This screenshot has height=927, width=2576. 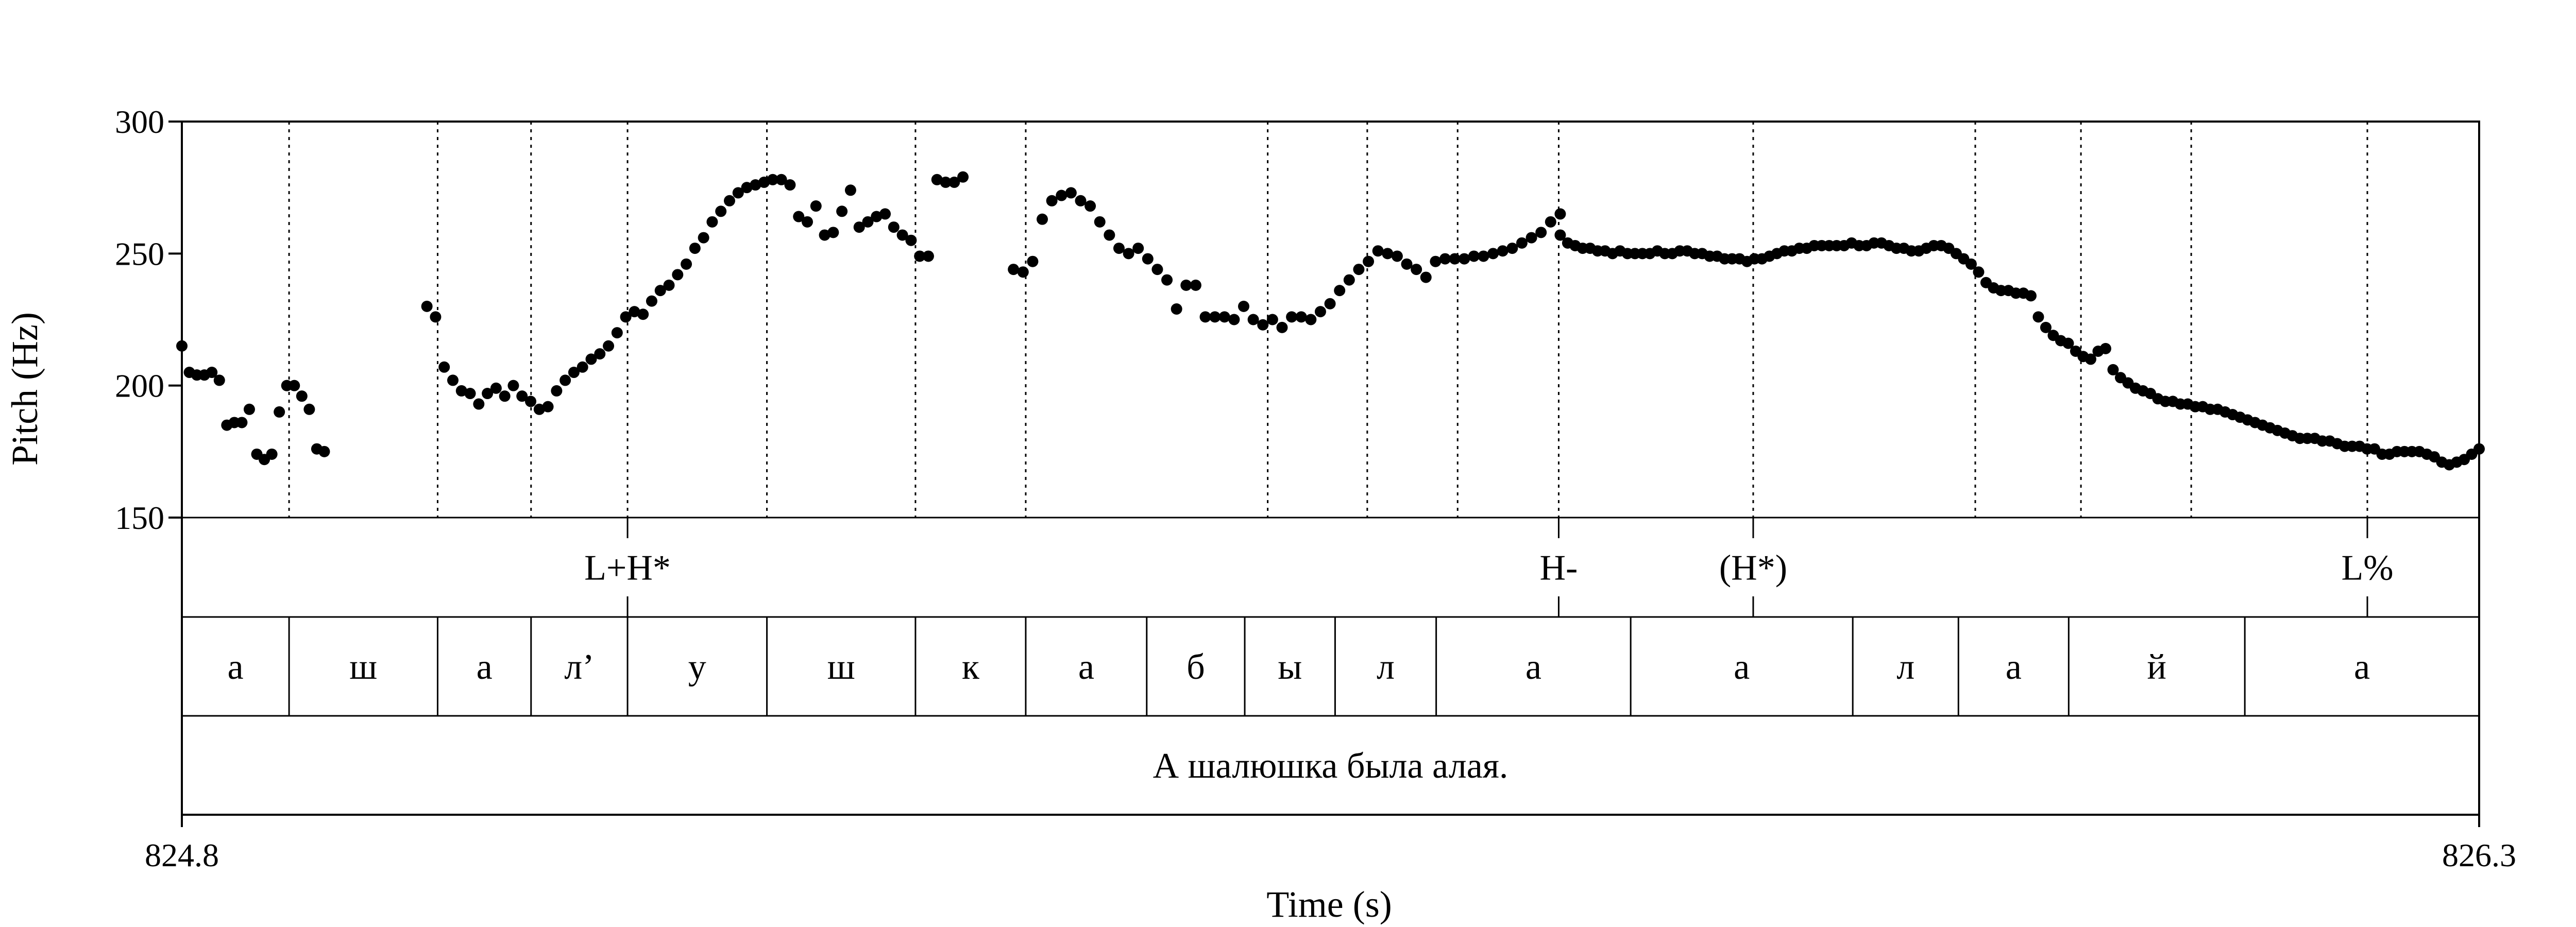 I want to click on y-tick-label: 200, so click(x=139, y=386).